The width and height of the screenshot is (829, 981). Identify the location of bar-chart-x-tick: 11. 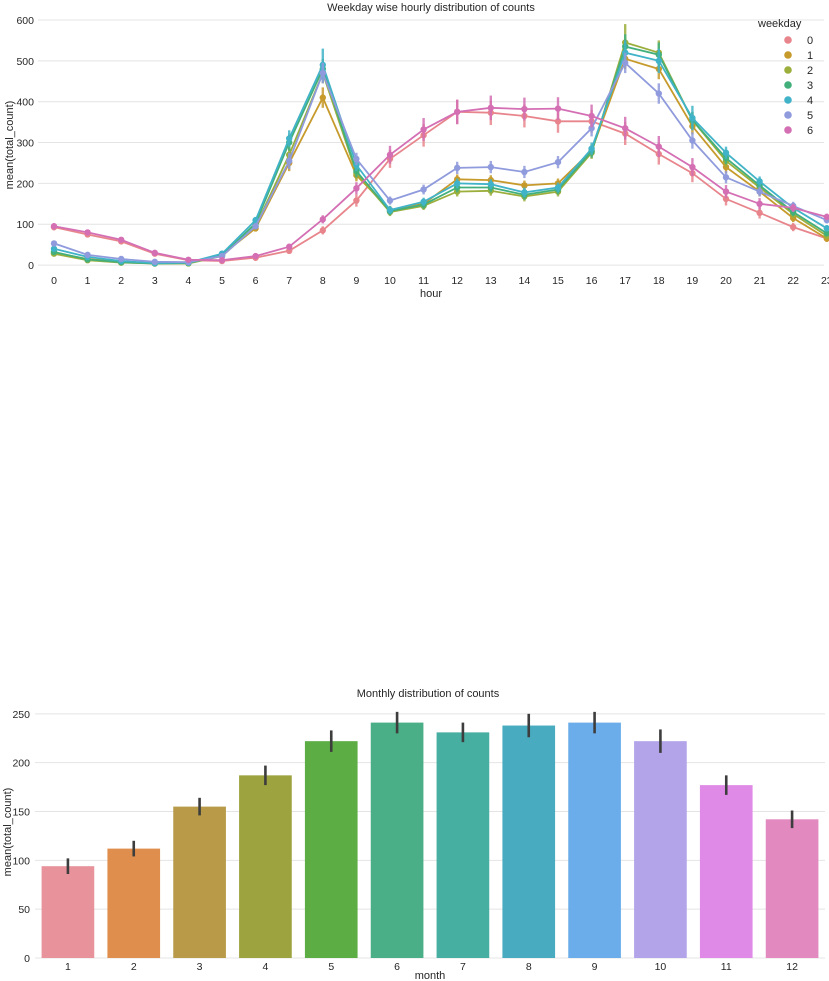
(726, 967).